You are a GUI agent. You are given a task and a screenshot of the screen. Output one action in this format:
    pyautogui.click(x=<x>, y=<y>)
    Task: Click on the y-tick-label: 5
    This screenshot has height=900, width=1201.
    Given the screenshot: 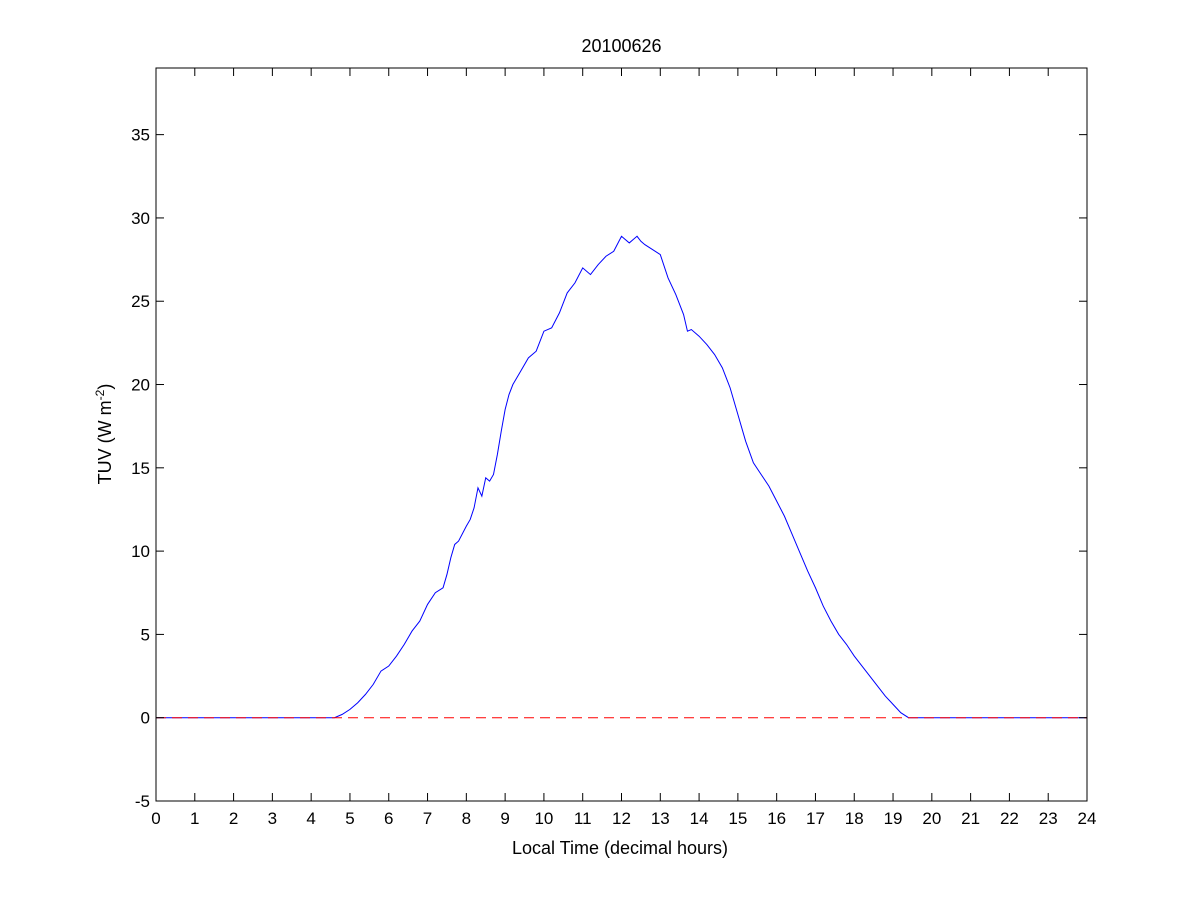 What is the action you would take?
    pyautogui.click(x=145, y=634)
    